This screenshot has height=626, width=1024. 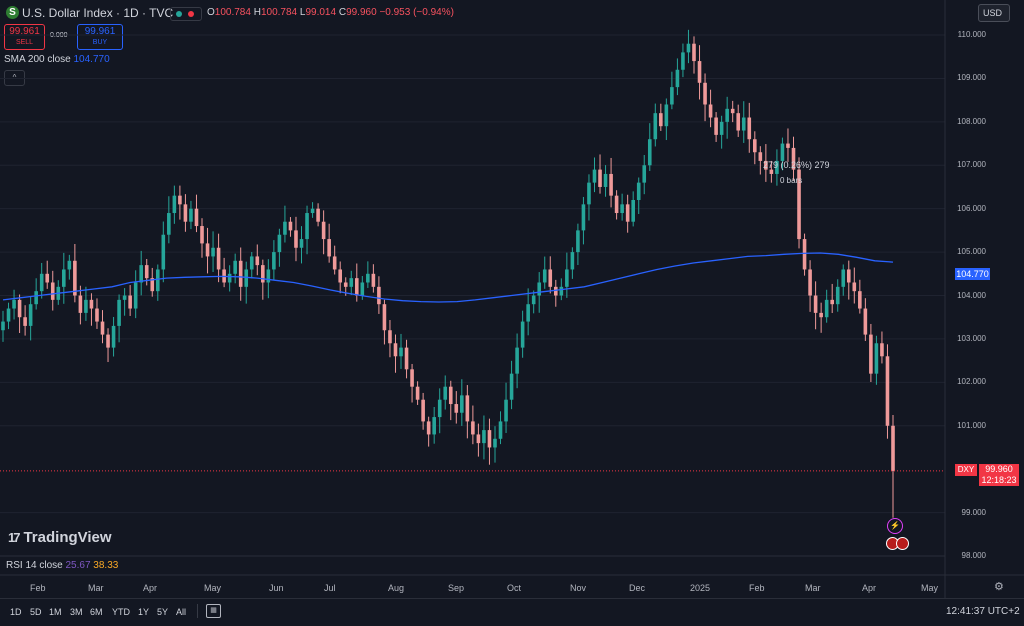 What do you see at coordinates (37, 59) in the screenshot?
I see `sma-label: SMA 200 close` at bounding box center [37, 59].